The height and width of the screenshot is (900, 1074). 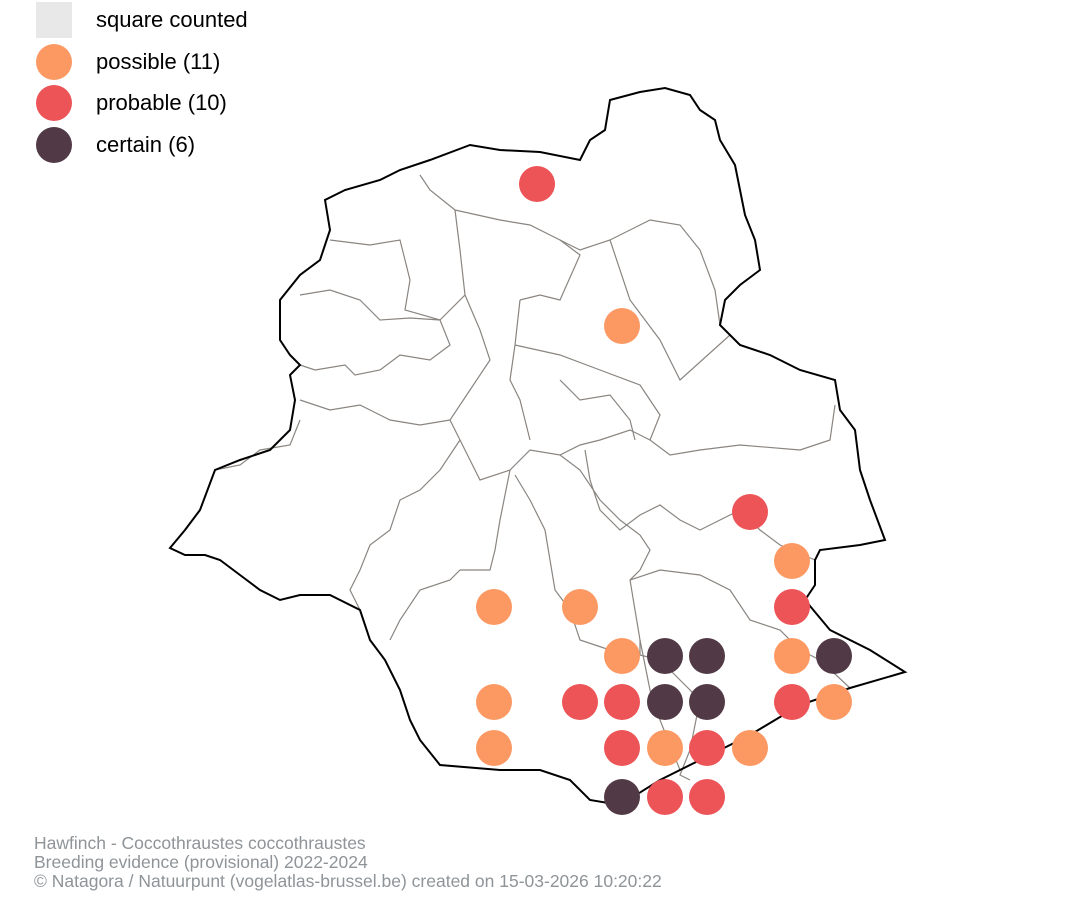 I want to click on legend-label: probable (10), so click(x=161, y=102).